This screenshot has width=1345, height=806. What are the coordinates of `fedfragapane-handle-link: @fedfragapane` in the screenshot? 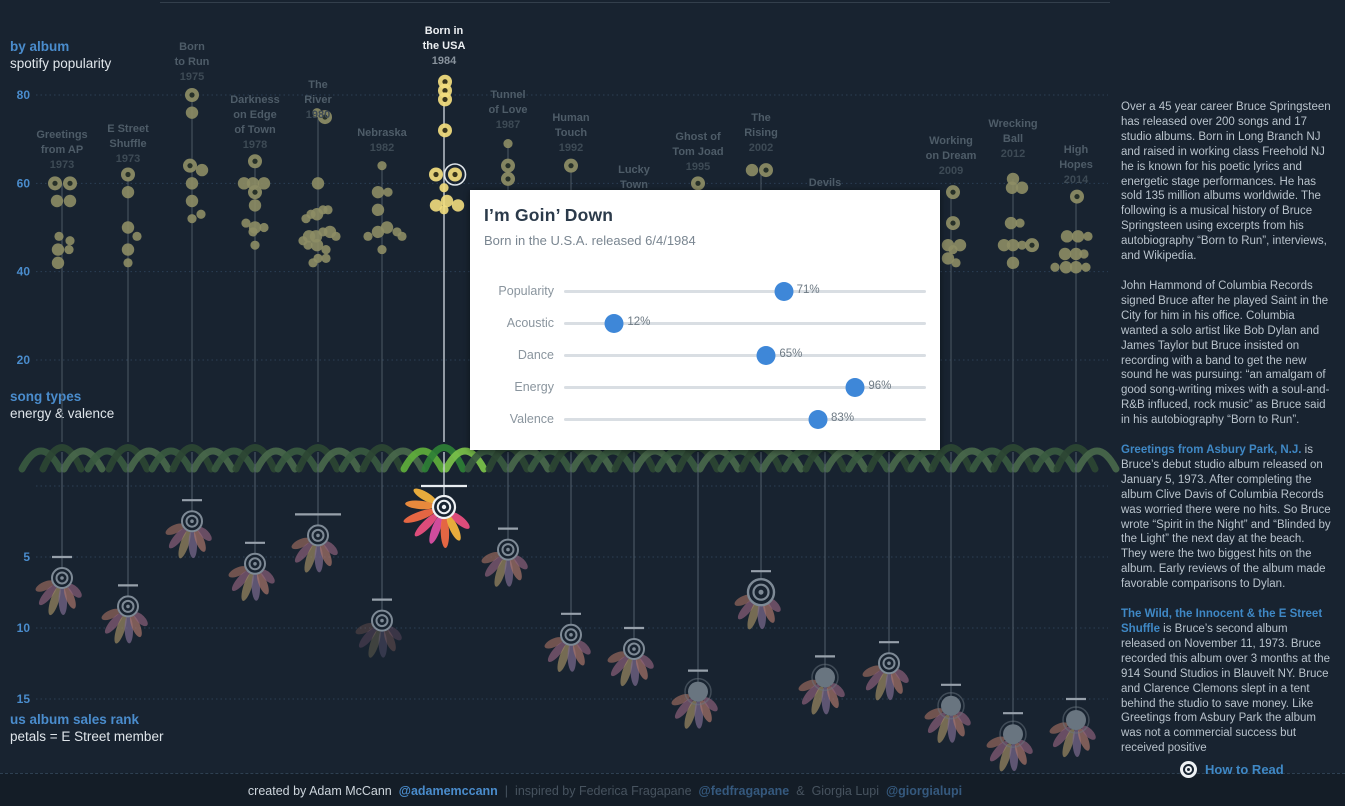 It's located at (744, 790).